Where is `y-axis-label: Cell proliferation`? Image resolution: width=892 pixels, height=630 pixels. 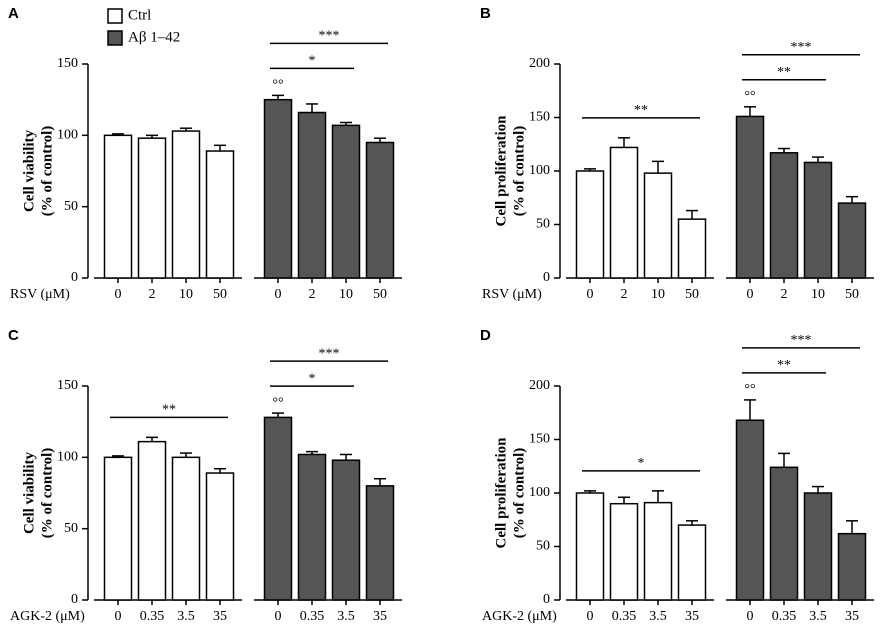
y-axis-label: Cell proliferation is located at coordinates (501, 171).